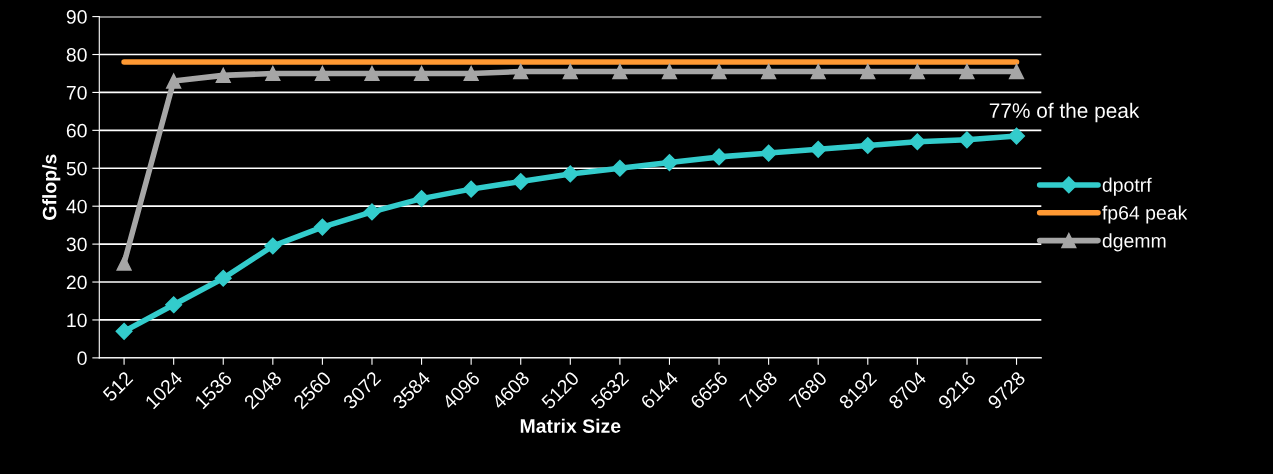 This screenshot has height=474, width=1273. I want to click on legend-label: dgemm, so click(1134, 242).